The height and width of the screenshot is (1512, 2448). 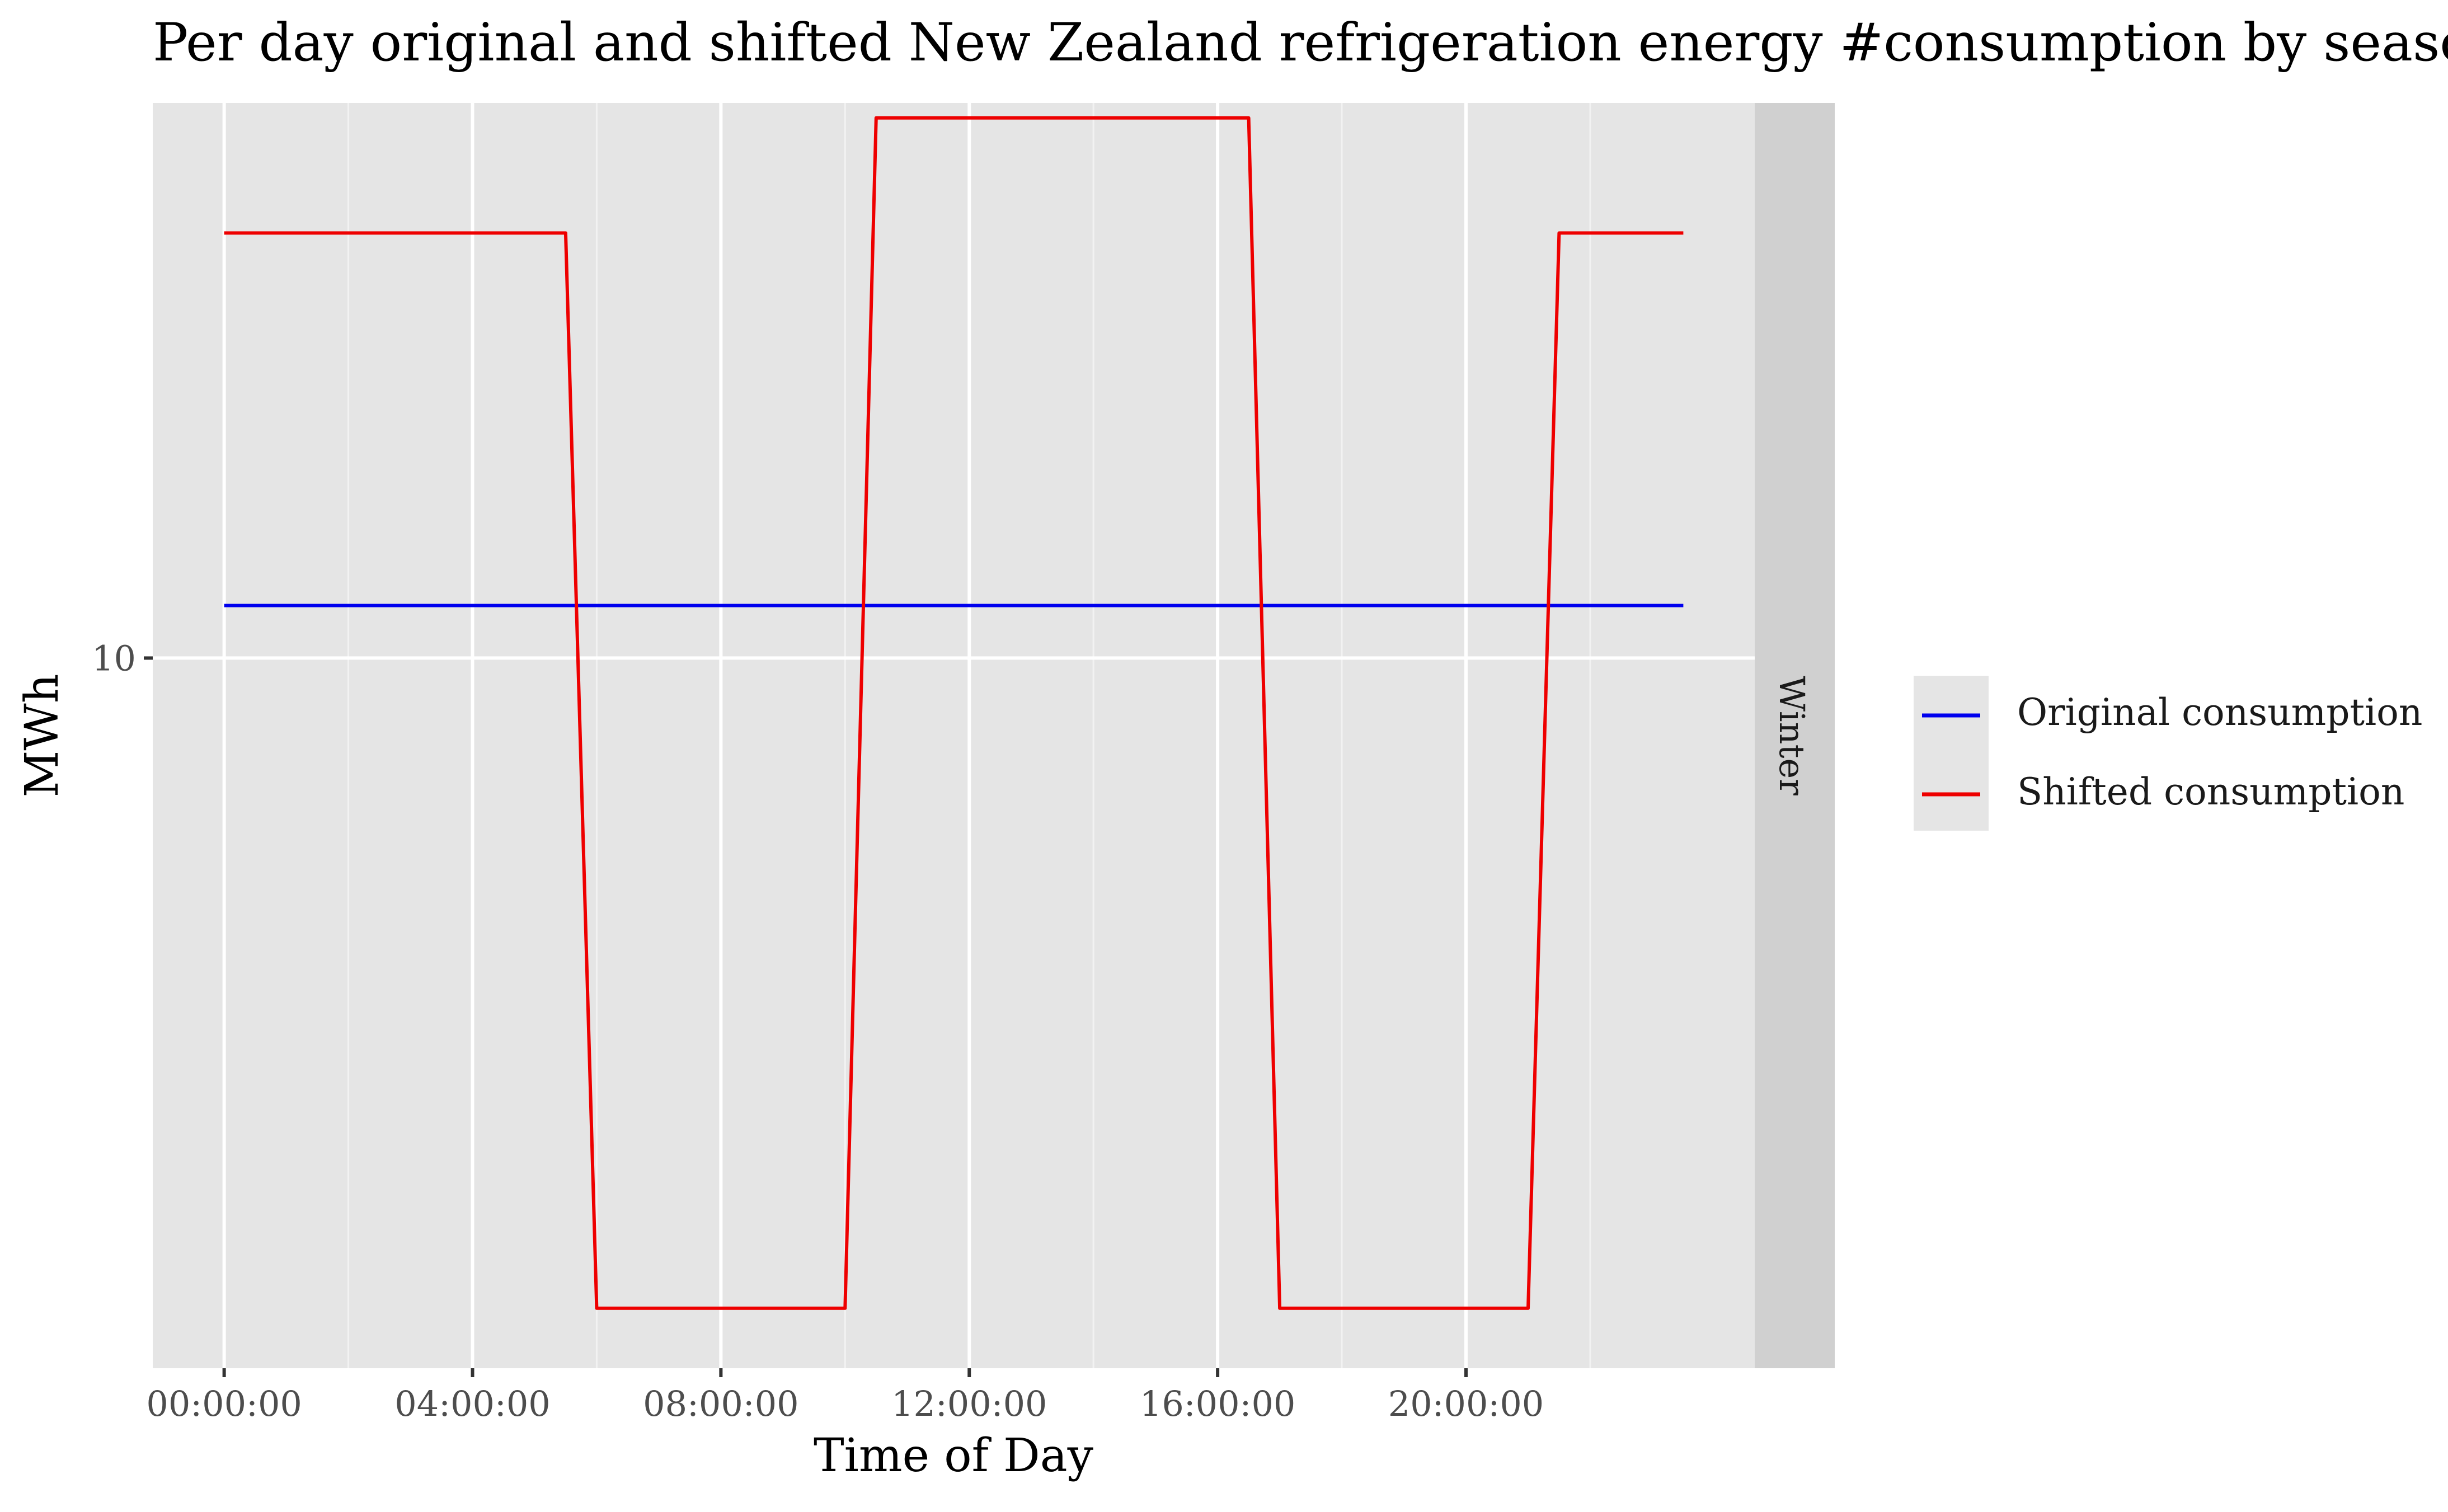 What do you see at coordinates (2168, 753) in the screenshot?
I see `legend: Original consumption Shifted consumption` at bounding box center [2168, 753].